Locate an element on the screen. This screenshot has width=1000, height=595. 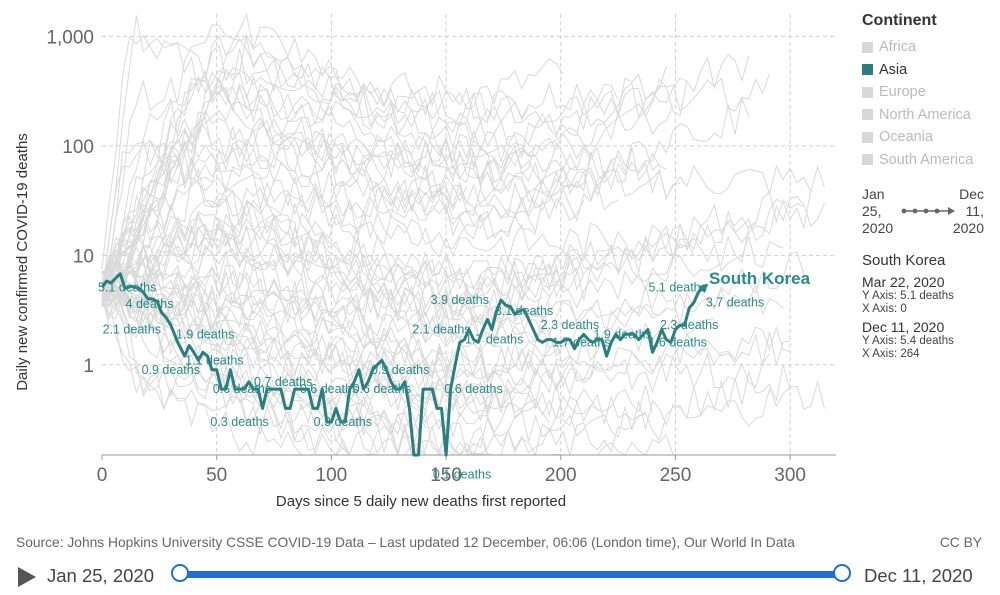
x-tick-label: 100 is located at coordinates (332, 475).